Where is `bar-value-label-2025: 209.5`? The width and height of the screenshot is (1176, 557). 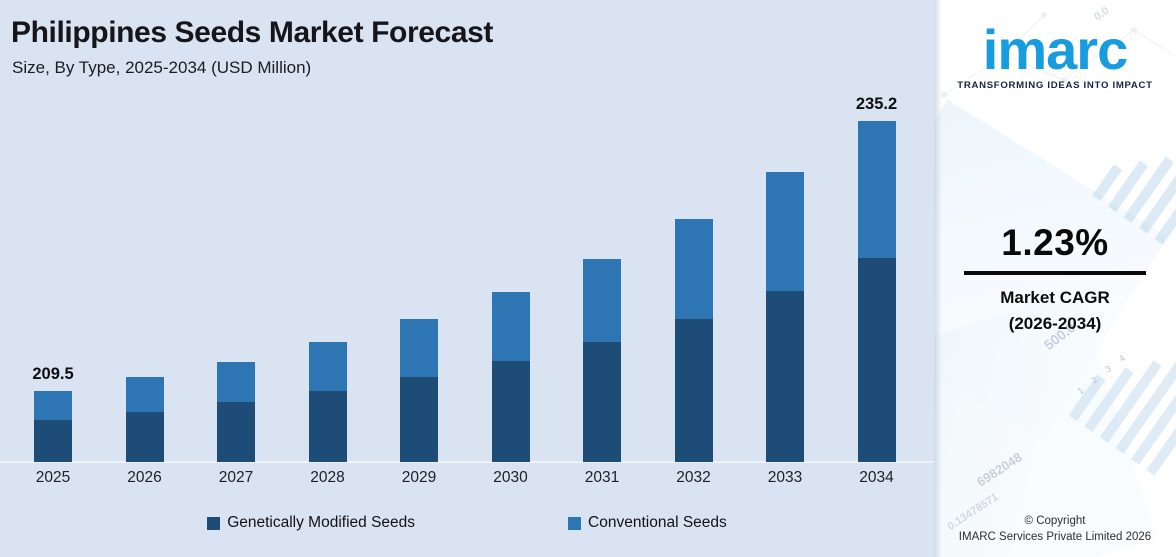 bar-value-label-2025: 209.5 is located at coordinates (53, 374).